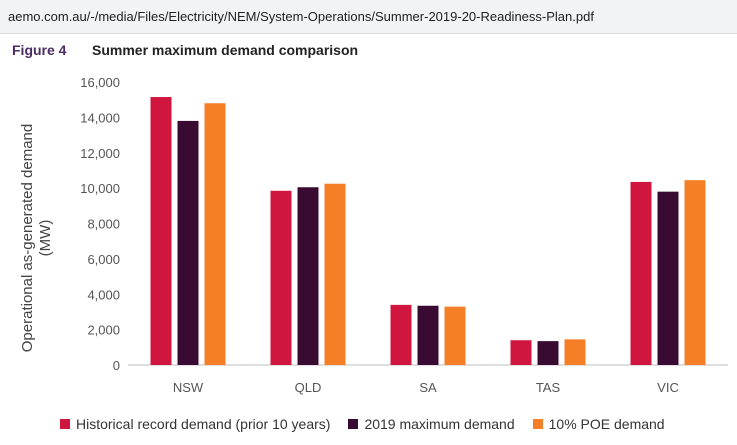  I want to click on legend-item-10-poe: 10% POE demand, so click(598, 424).